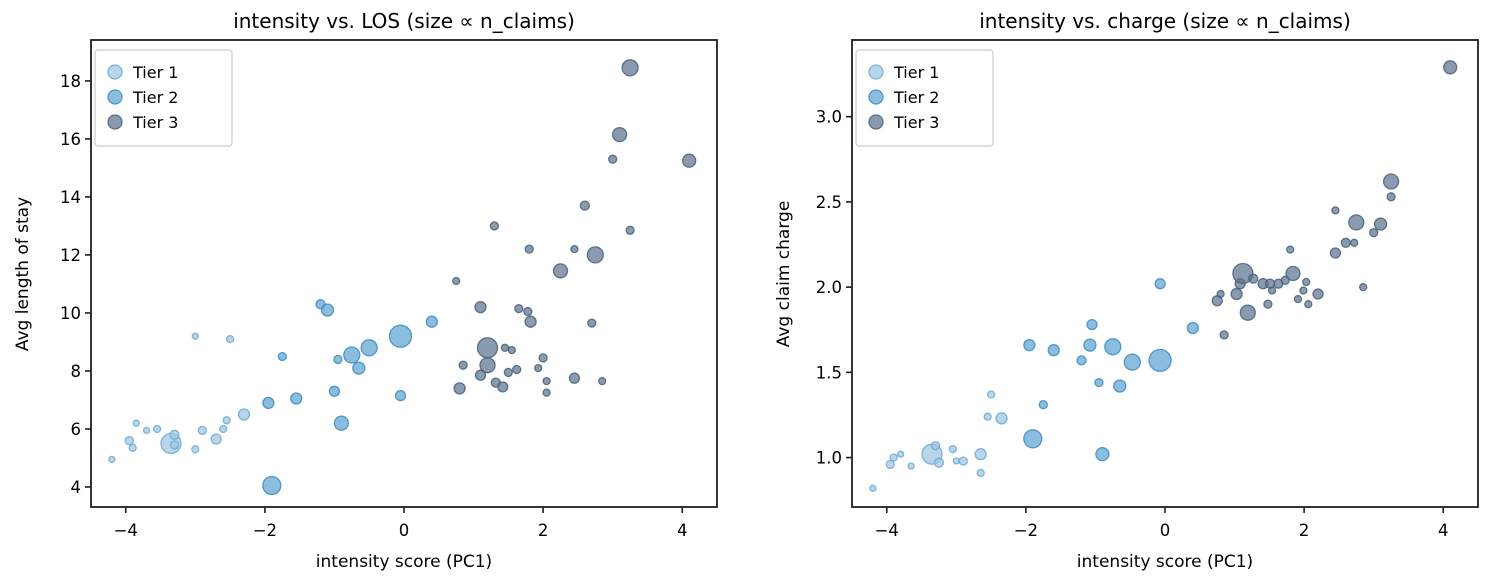  I want to click on y-tick-label: 1.5, so click(829, 372).